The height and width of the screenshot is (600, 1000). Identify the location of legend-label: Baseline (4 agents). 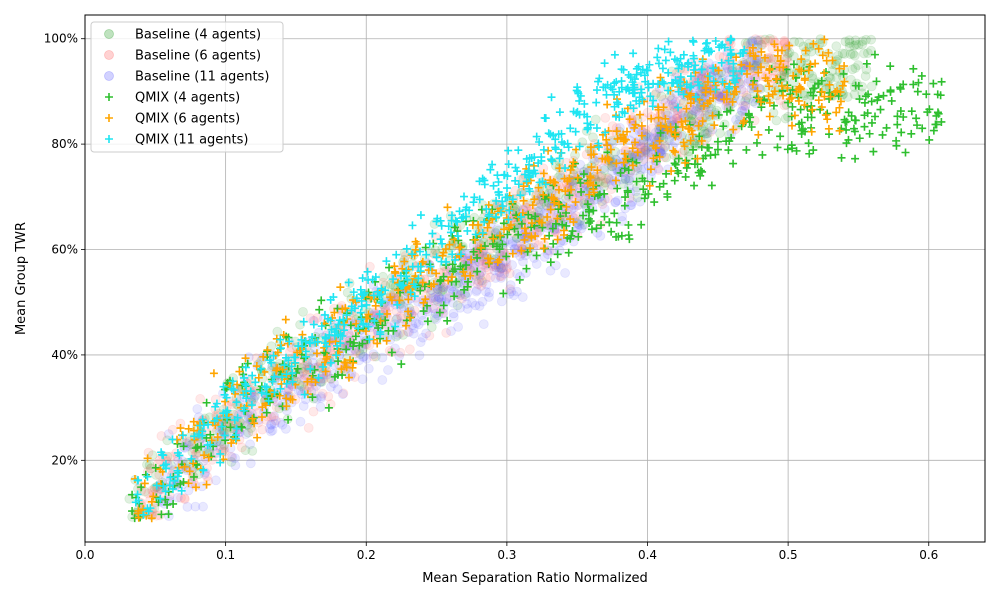
(198, 35).